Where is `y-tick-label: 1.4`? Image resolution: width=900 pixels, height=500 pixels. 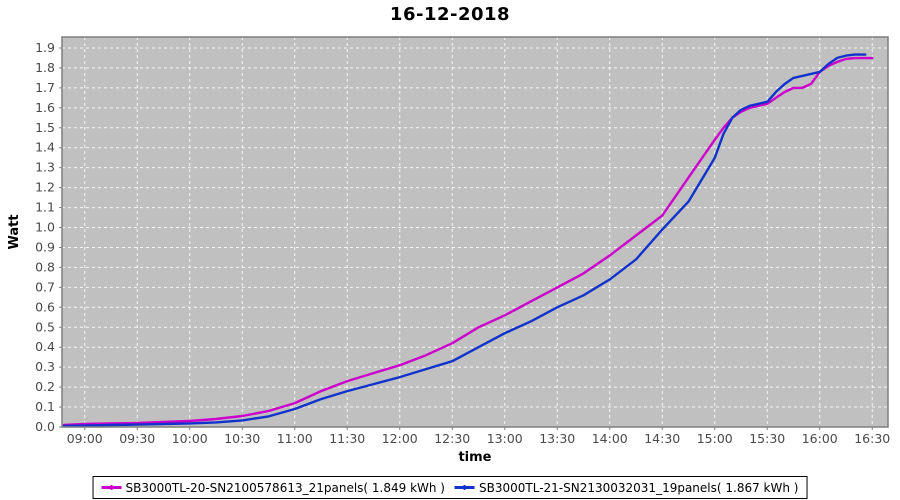 y-tick-label: 1.4 is located at coordinates (45, 147).